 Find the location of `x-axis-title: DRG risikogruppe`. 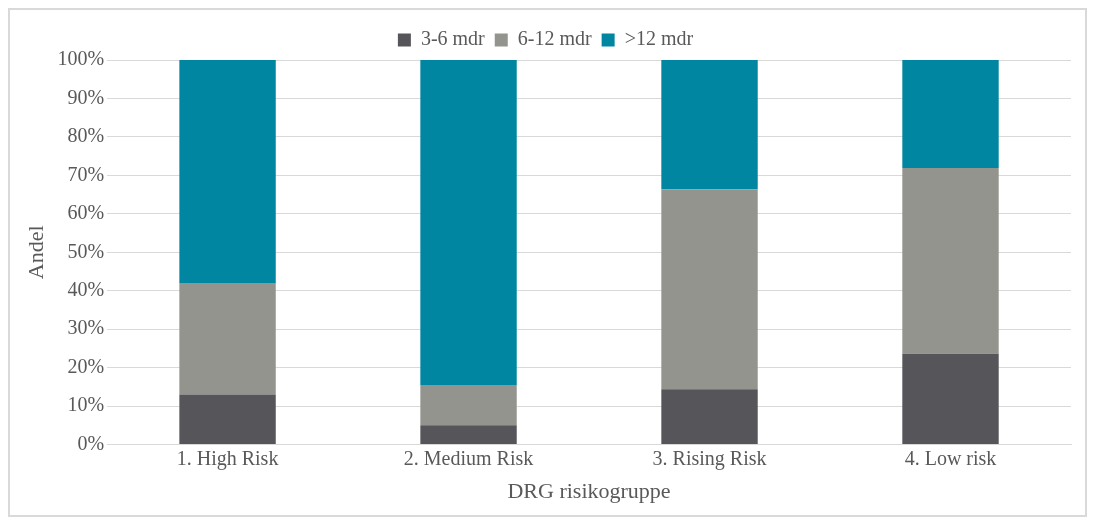

x-axis-title: DRG risikogruppe is located at coordinates (589, 490).